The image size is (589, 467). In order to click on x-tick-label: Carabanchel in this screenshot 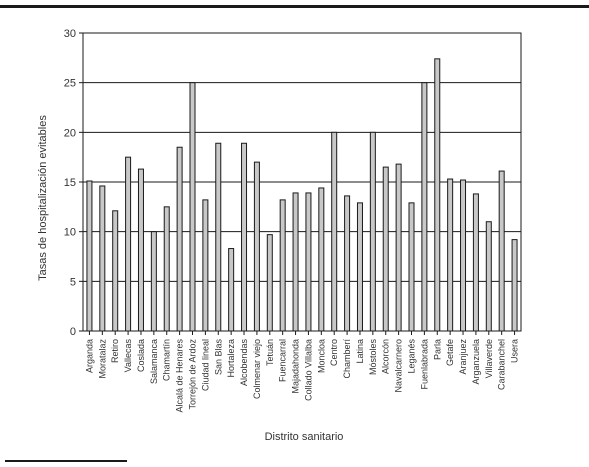, I will do `click(502, 364)`.